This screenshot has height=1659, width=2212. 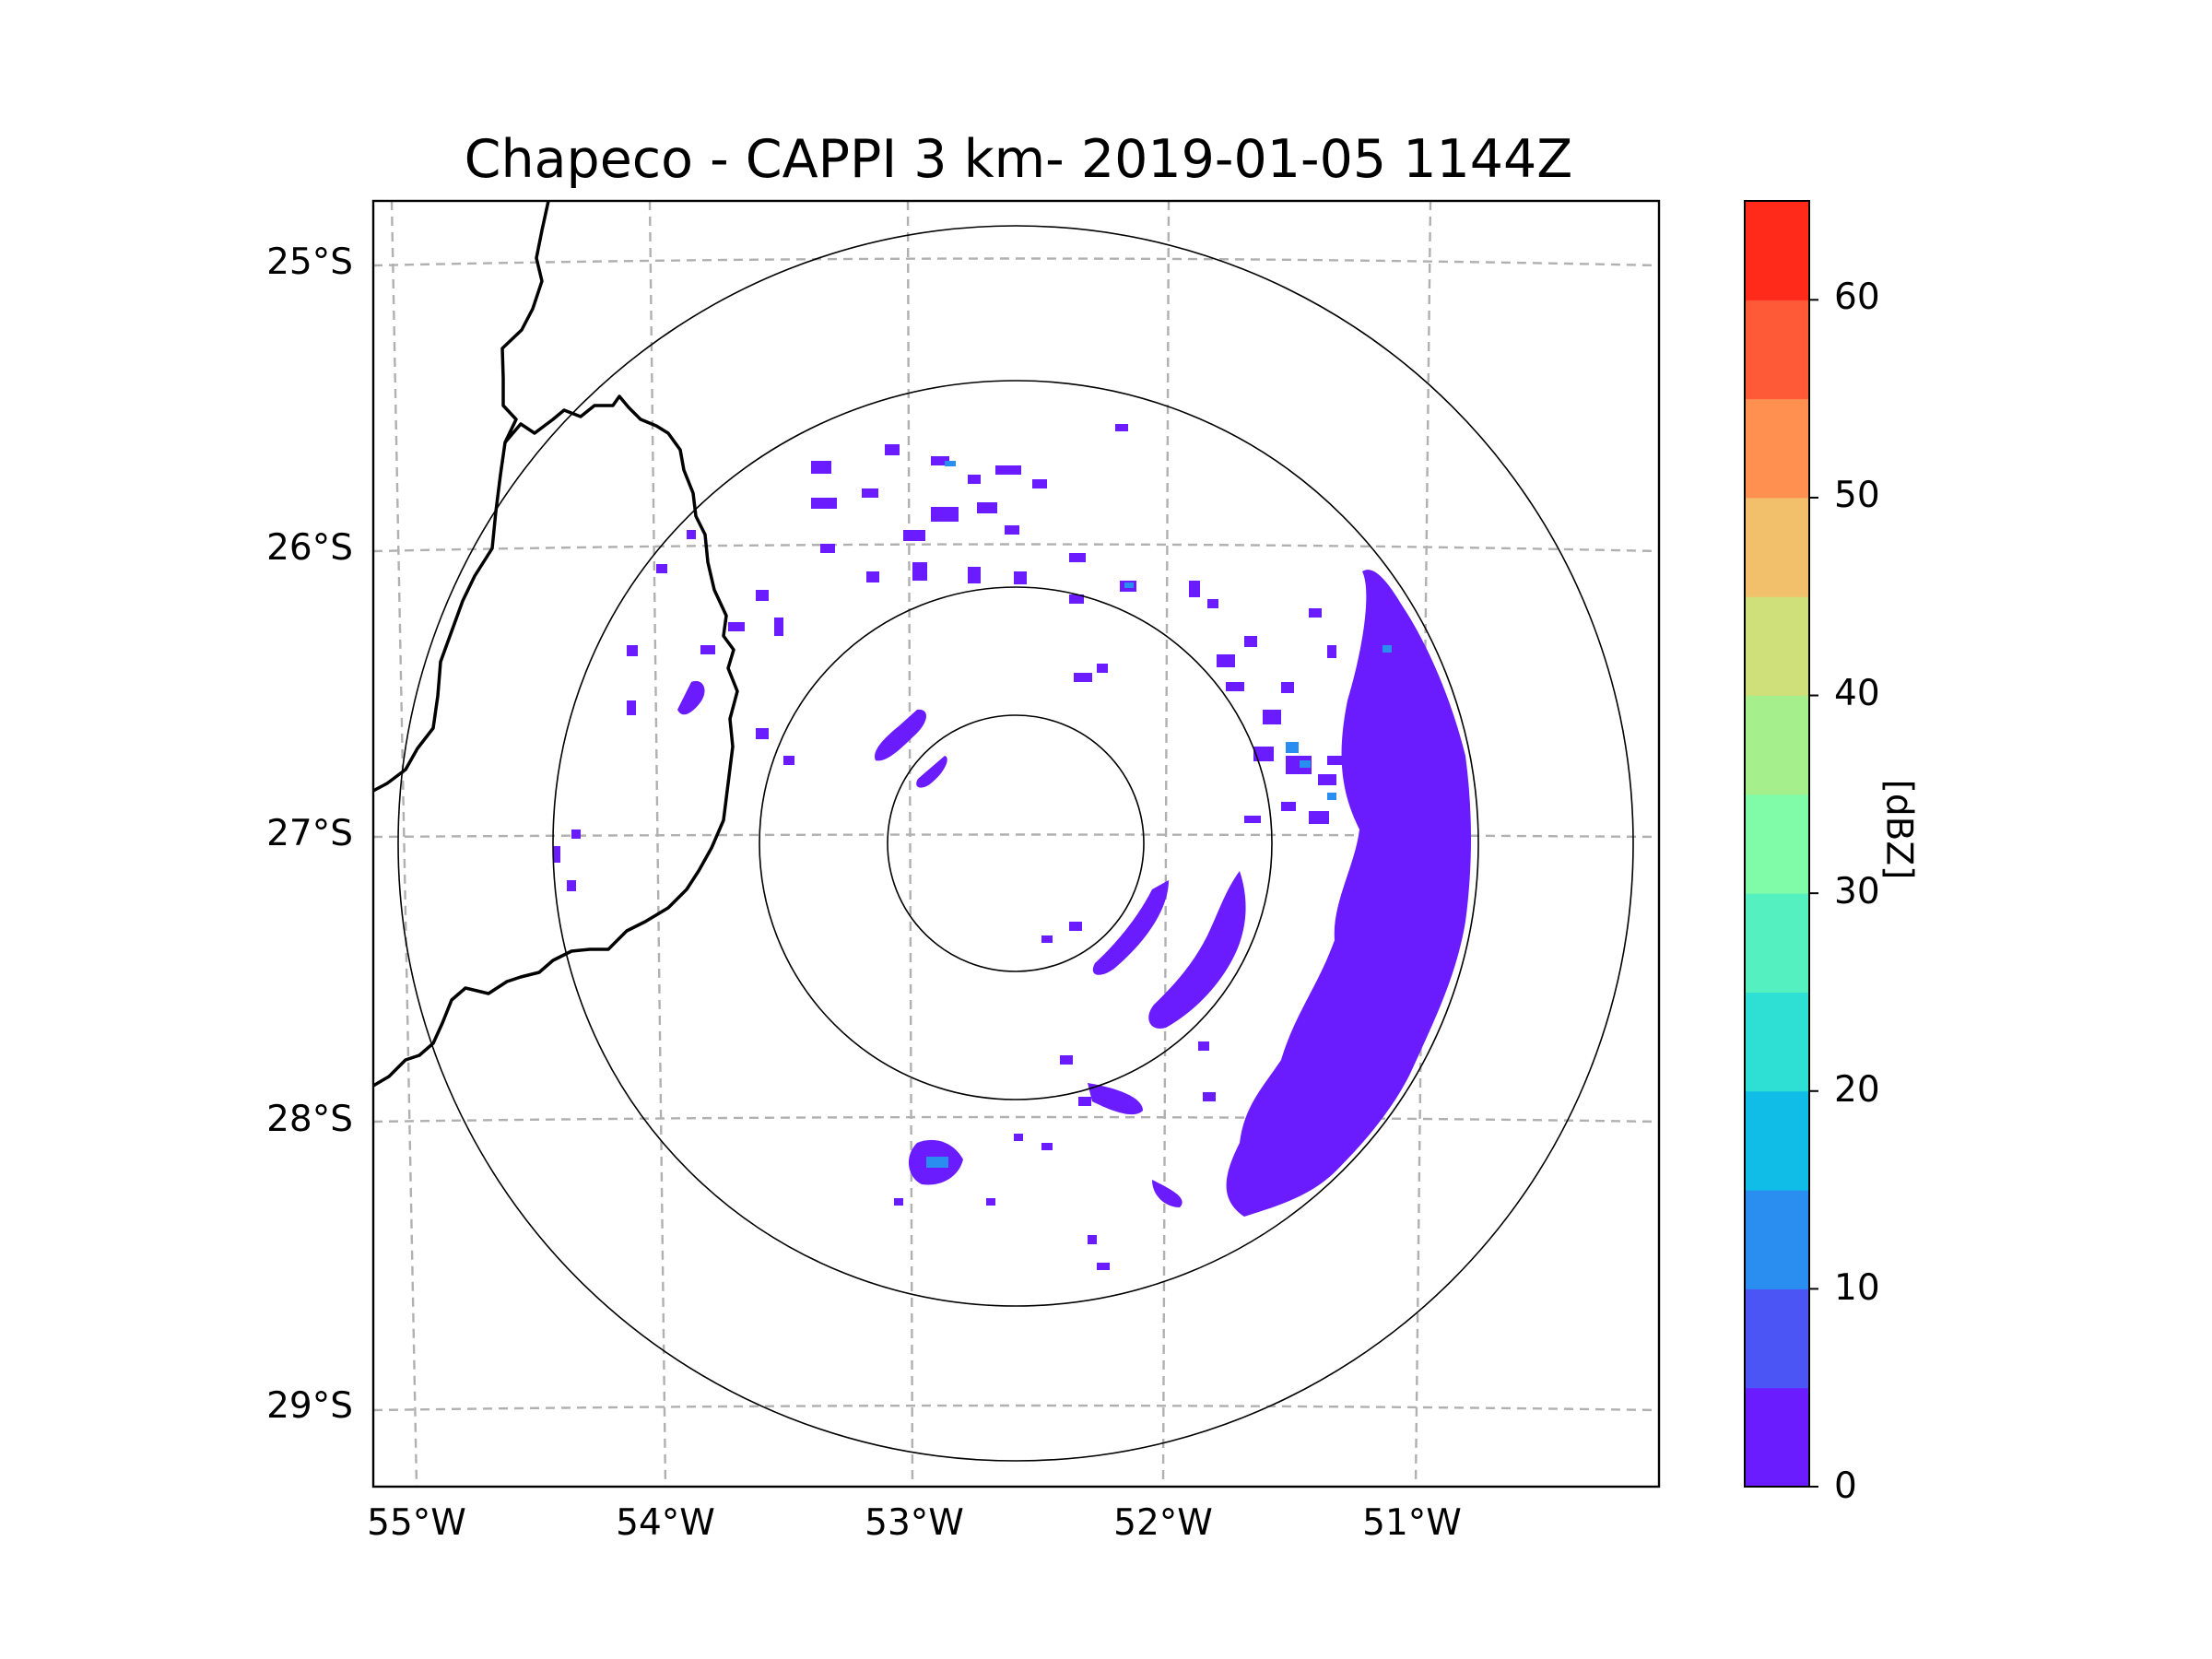 What do you see at coordinates (665, 1523) in the screenshot?
I see `lon-tick-label: 54°W` at bounding box center [665, 1523].